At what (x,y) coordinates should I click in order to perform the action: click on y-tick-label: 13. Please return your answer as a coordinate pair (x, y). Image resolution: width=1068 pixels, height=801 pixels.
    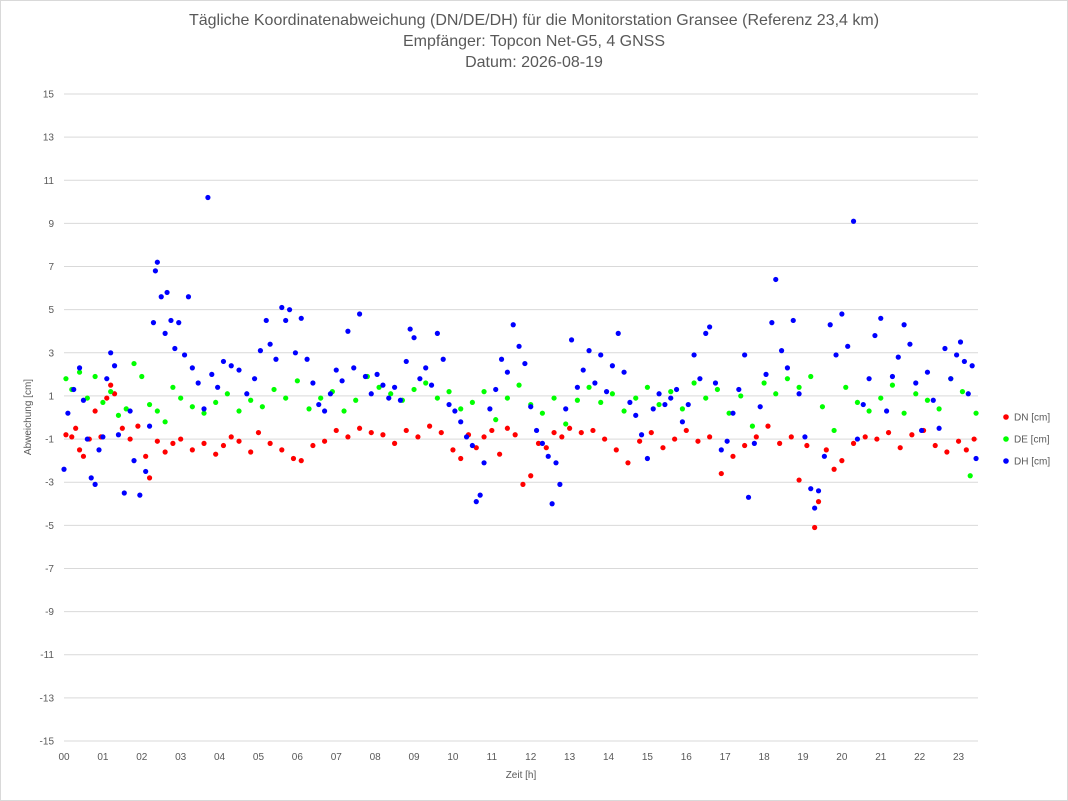
    Looking at the image, I should click on (49, 138).